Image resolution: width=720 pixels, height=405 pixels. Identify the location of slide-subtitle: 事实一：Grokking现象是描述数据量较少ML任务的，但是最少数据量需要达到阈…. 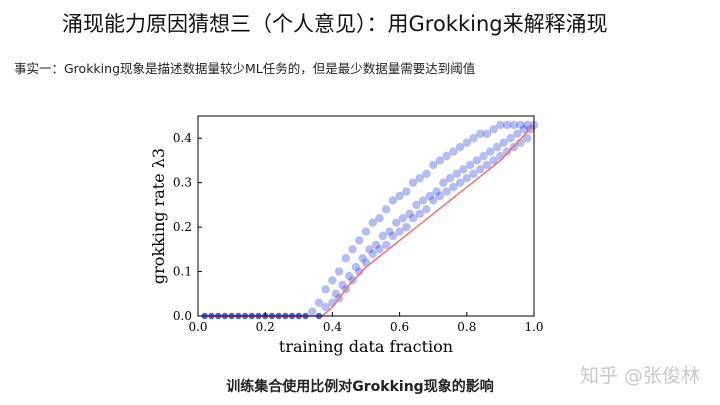
(245, 68).